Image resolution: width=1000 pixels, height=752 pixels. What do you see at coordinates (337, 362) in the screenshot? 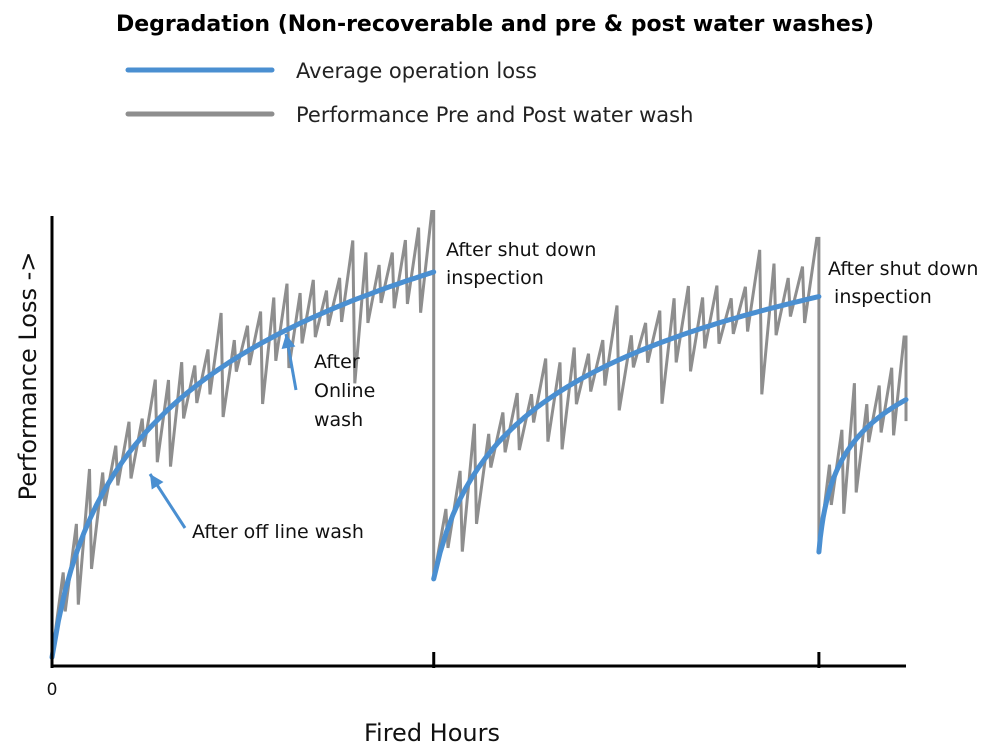
I see `annotation-online-line-0: After` at bounding box center [337, 362].